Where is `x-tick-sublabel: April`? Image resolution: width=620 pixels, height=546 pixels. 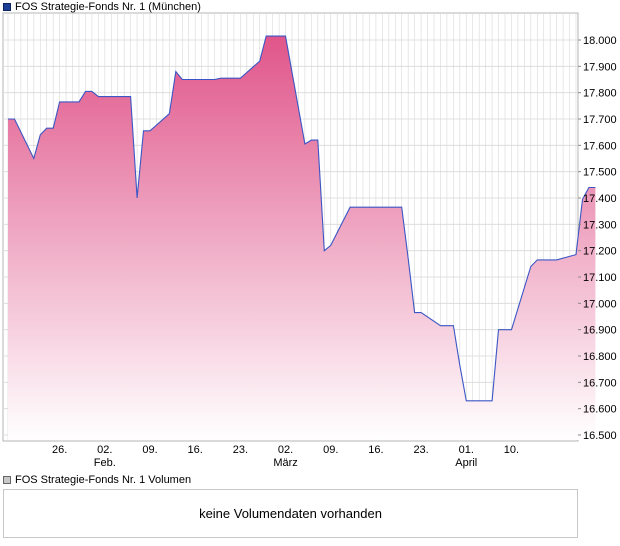 x-tick-sublabel: April is located at coordinates (466, 463).